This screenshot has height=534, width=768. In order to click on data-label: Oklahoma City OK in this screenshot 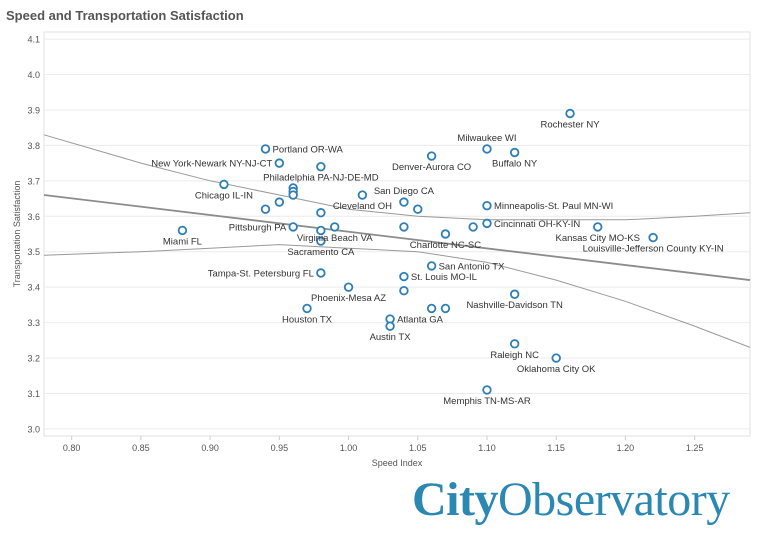, I will do `click(556, 369)`.